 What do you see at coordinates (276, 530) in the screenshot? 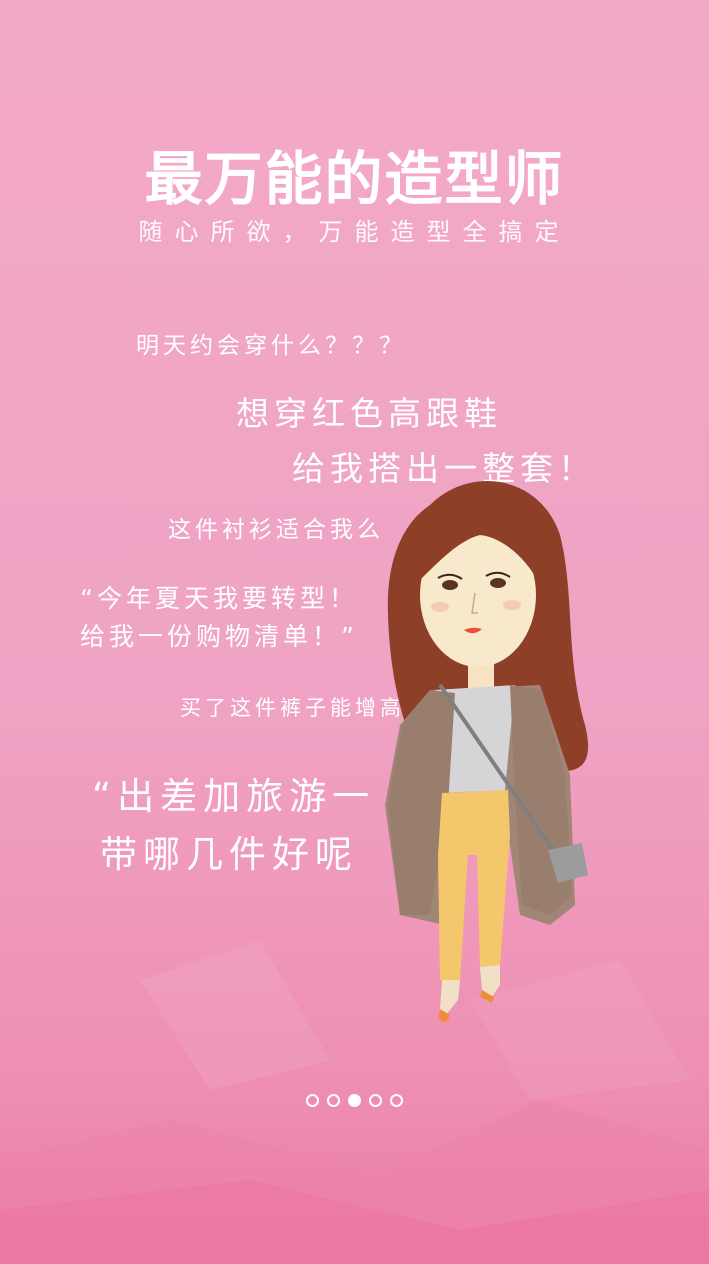
I see `quote-shirt: 这件衬衫适合我么` at bounding box center [276, 530].